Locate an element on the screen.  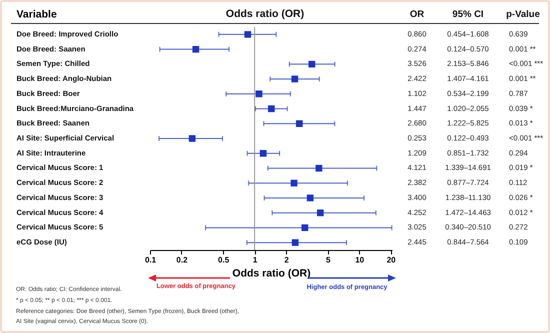
x-tick-label: 5 is located at coordinates (328, 260).